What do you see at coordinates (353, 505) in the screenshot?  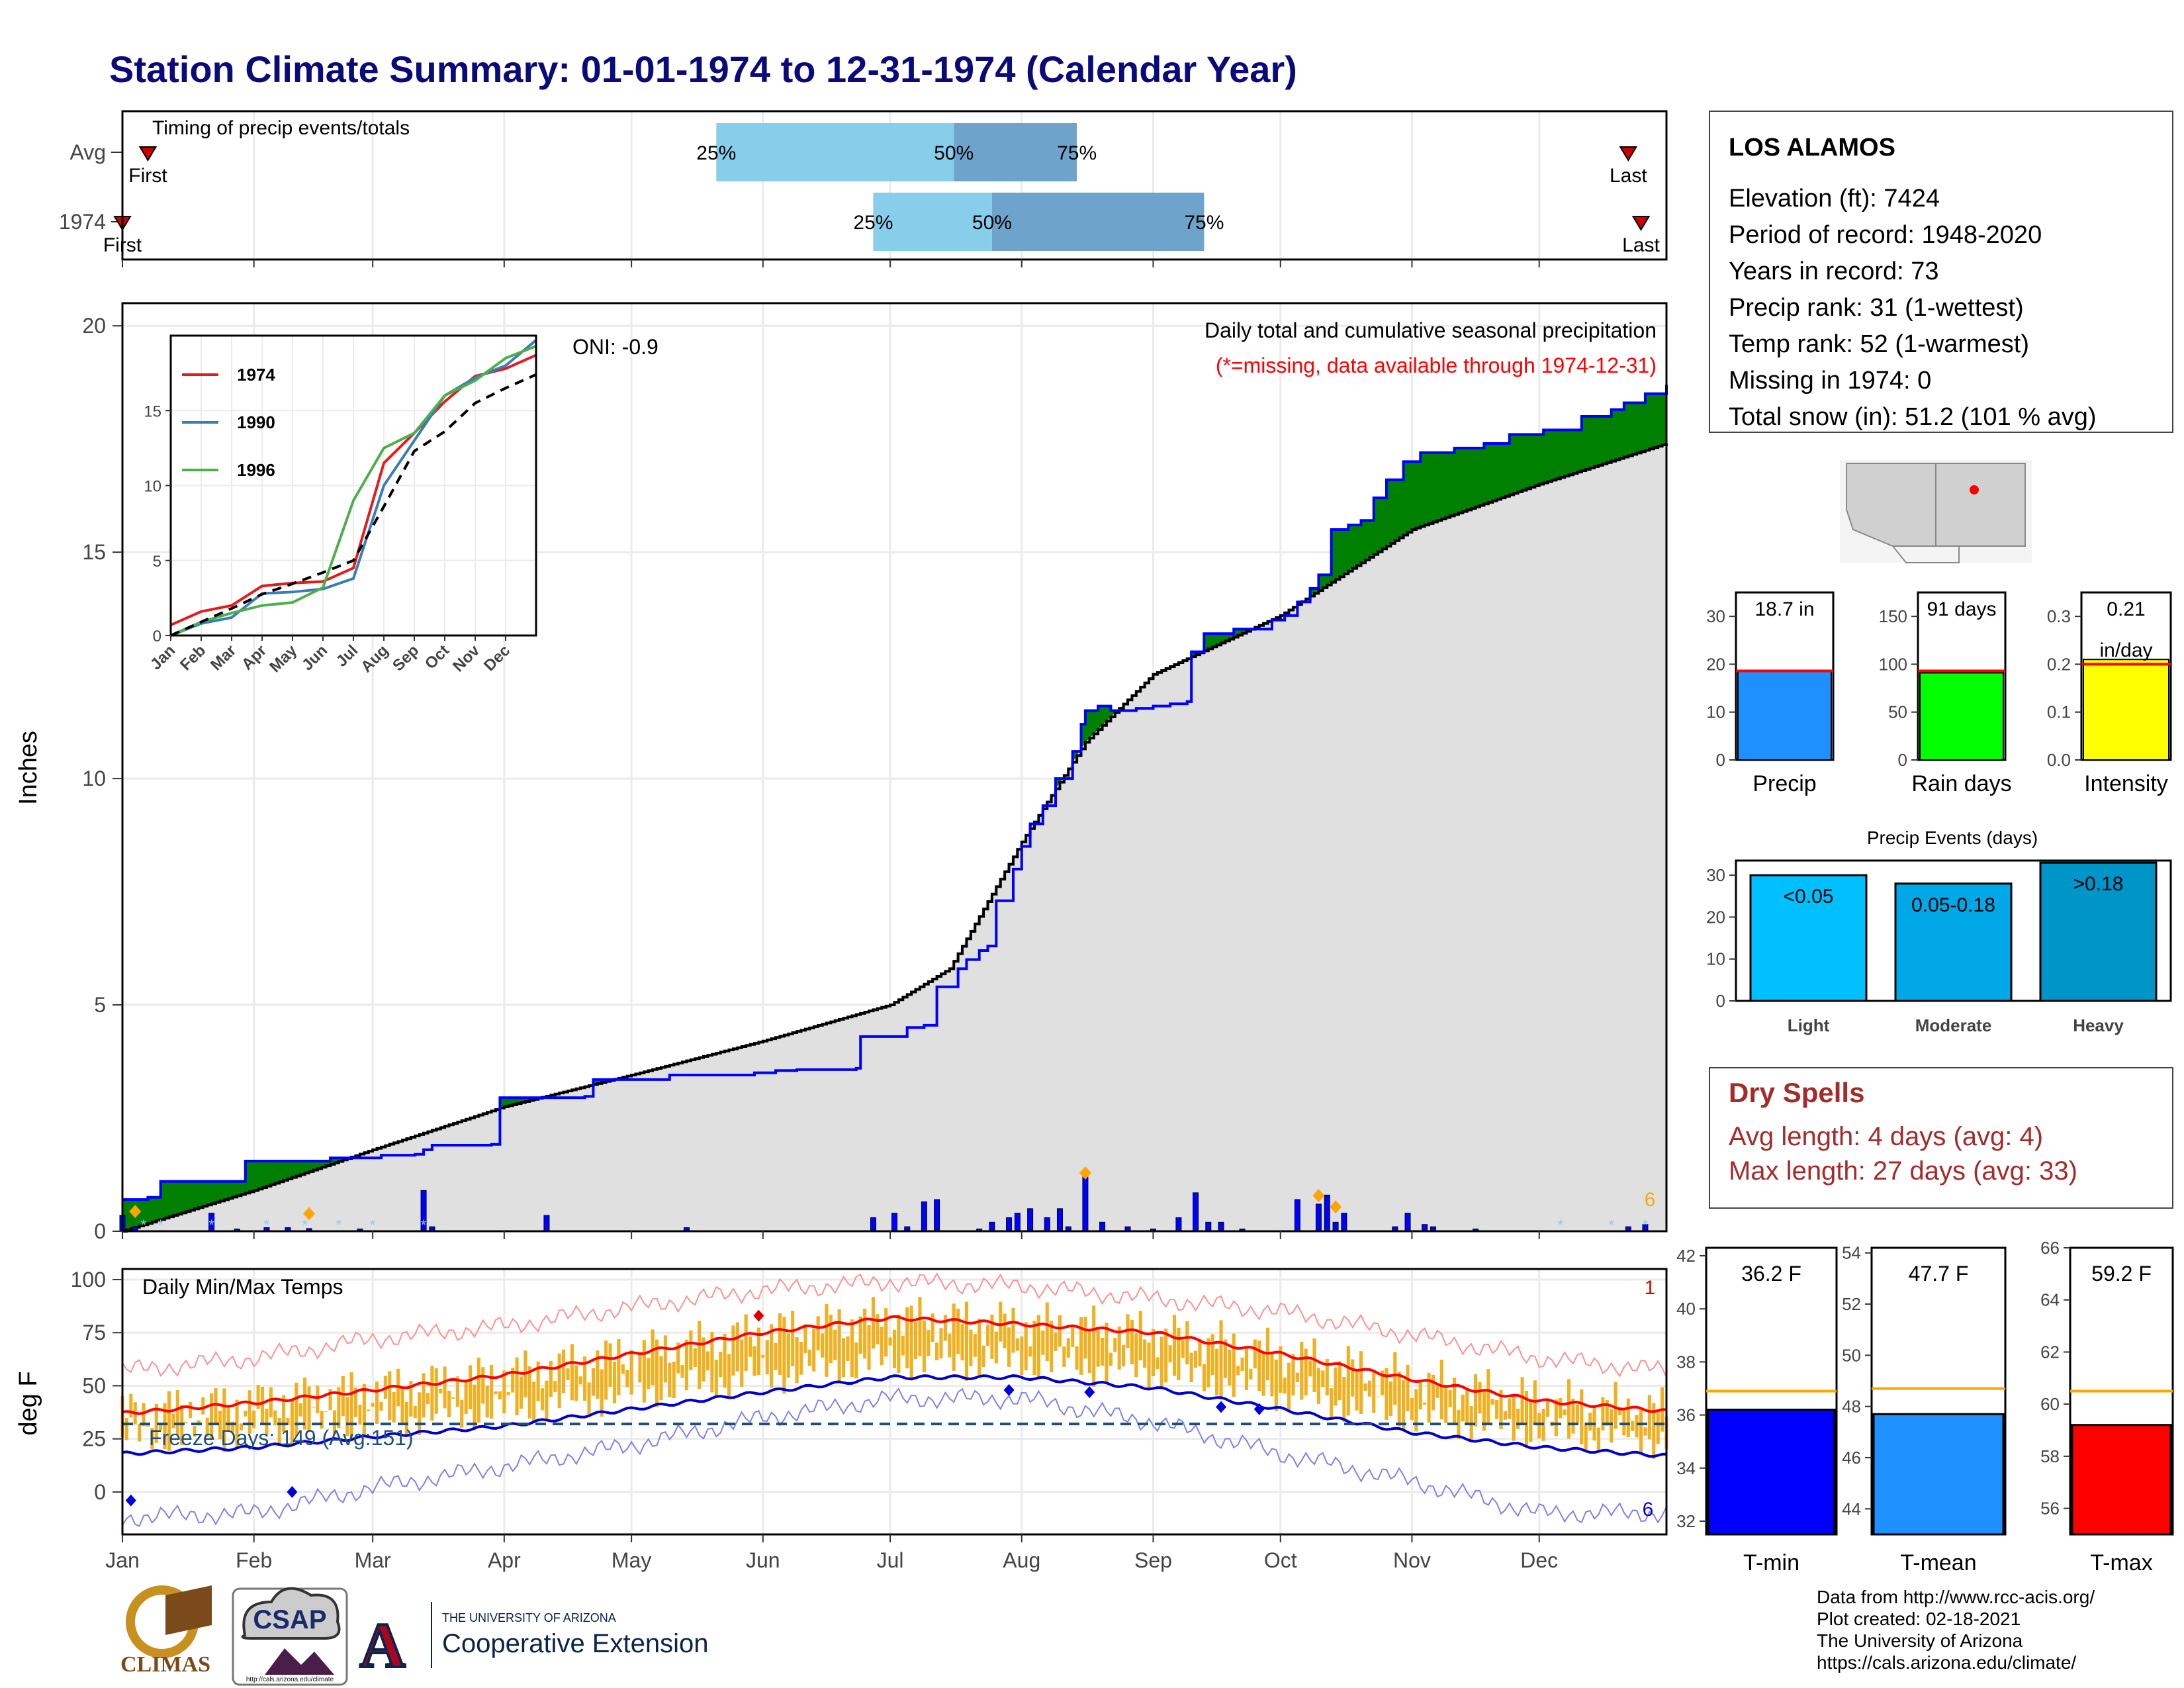 I see `inset-average-line` at bounding box center [353, 505].